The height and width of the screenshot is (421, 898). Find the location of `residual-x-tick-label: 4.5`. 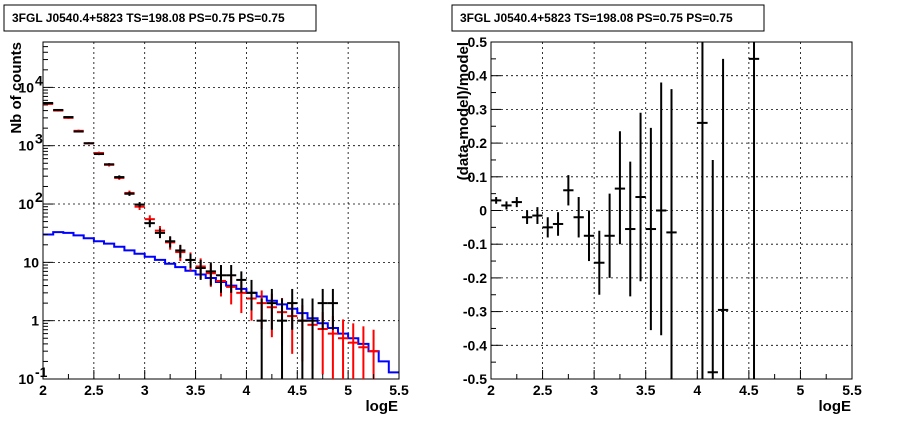

residual-x-tick-label: 4.5 is located at coordinates (749, 390).